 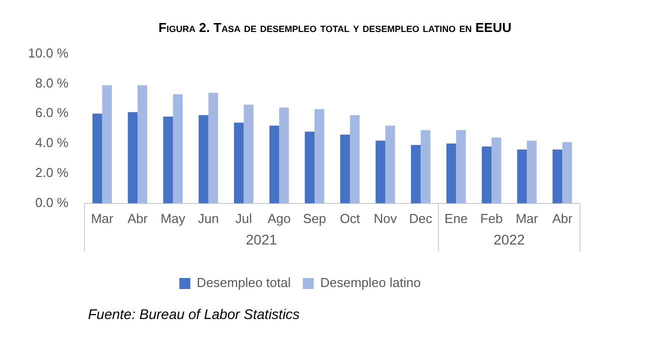 I want to click on x-tick-label: Ene, so click(x=456, y=218).